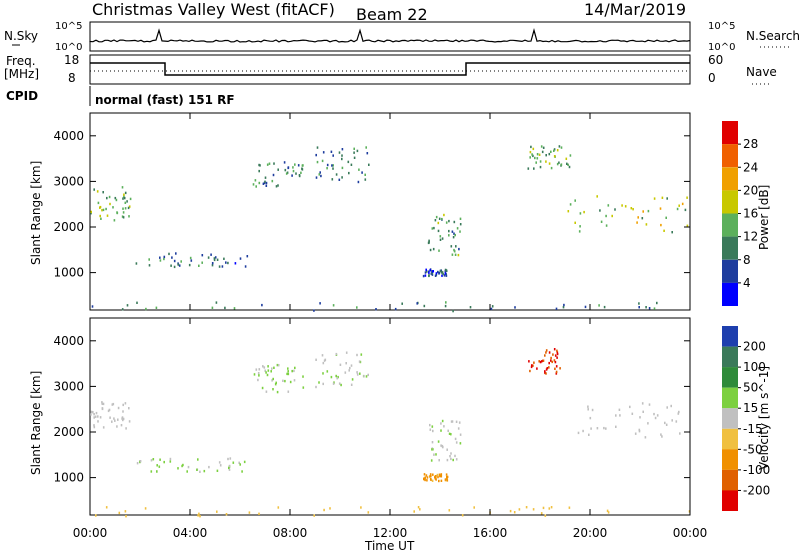 The image size is (800, 554). What do you see at coordinates (389, 546) in the screenshot?
I see `time-xlabel: Time UT` at bounding box center [389, 546].